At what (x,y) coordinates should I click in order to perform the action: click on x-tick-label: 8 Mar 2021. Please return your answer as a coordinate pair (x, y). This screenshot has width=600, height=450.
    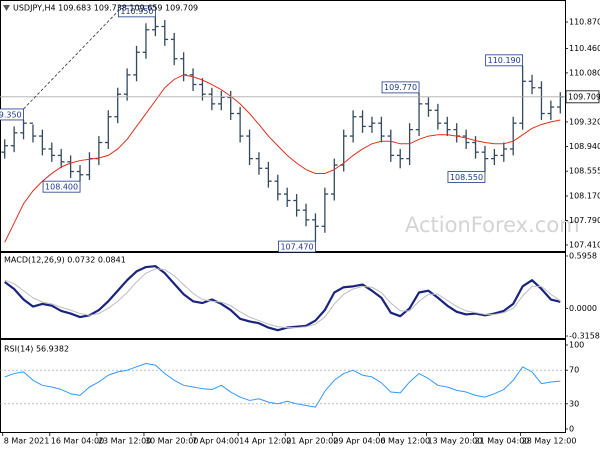
    Looking at the image, I should click on (27, 441).